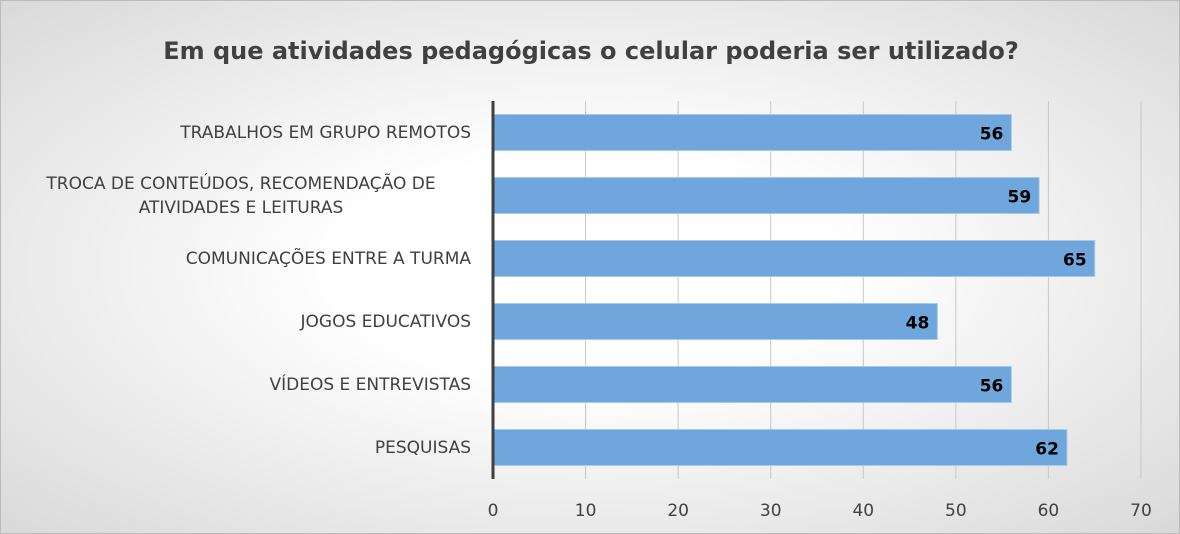  I want to click on y-tick-label: VÍDEOS E ENTREVISTAS, so click(241, 385).